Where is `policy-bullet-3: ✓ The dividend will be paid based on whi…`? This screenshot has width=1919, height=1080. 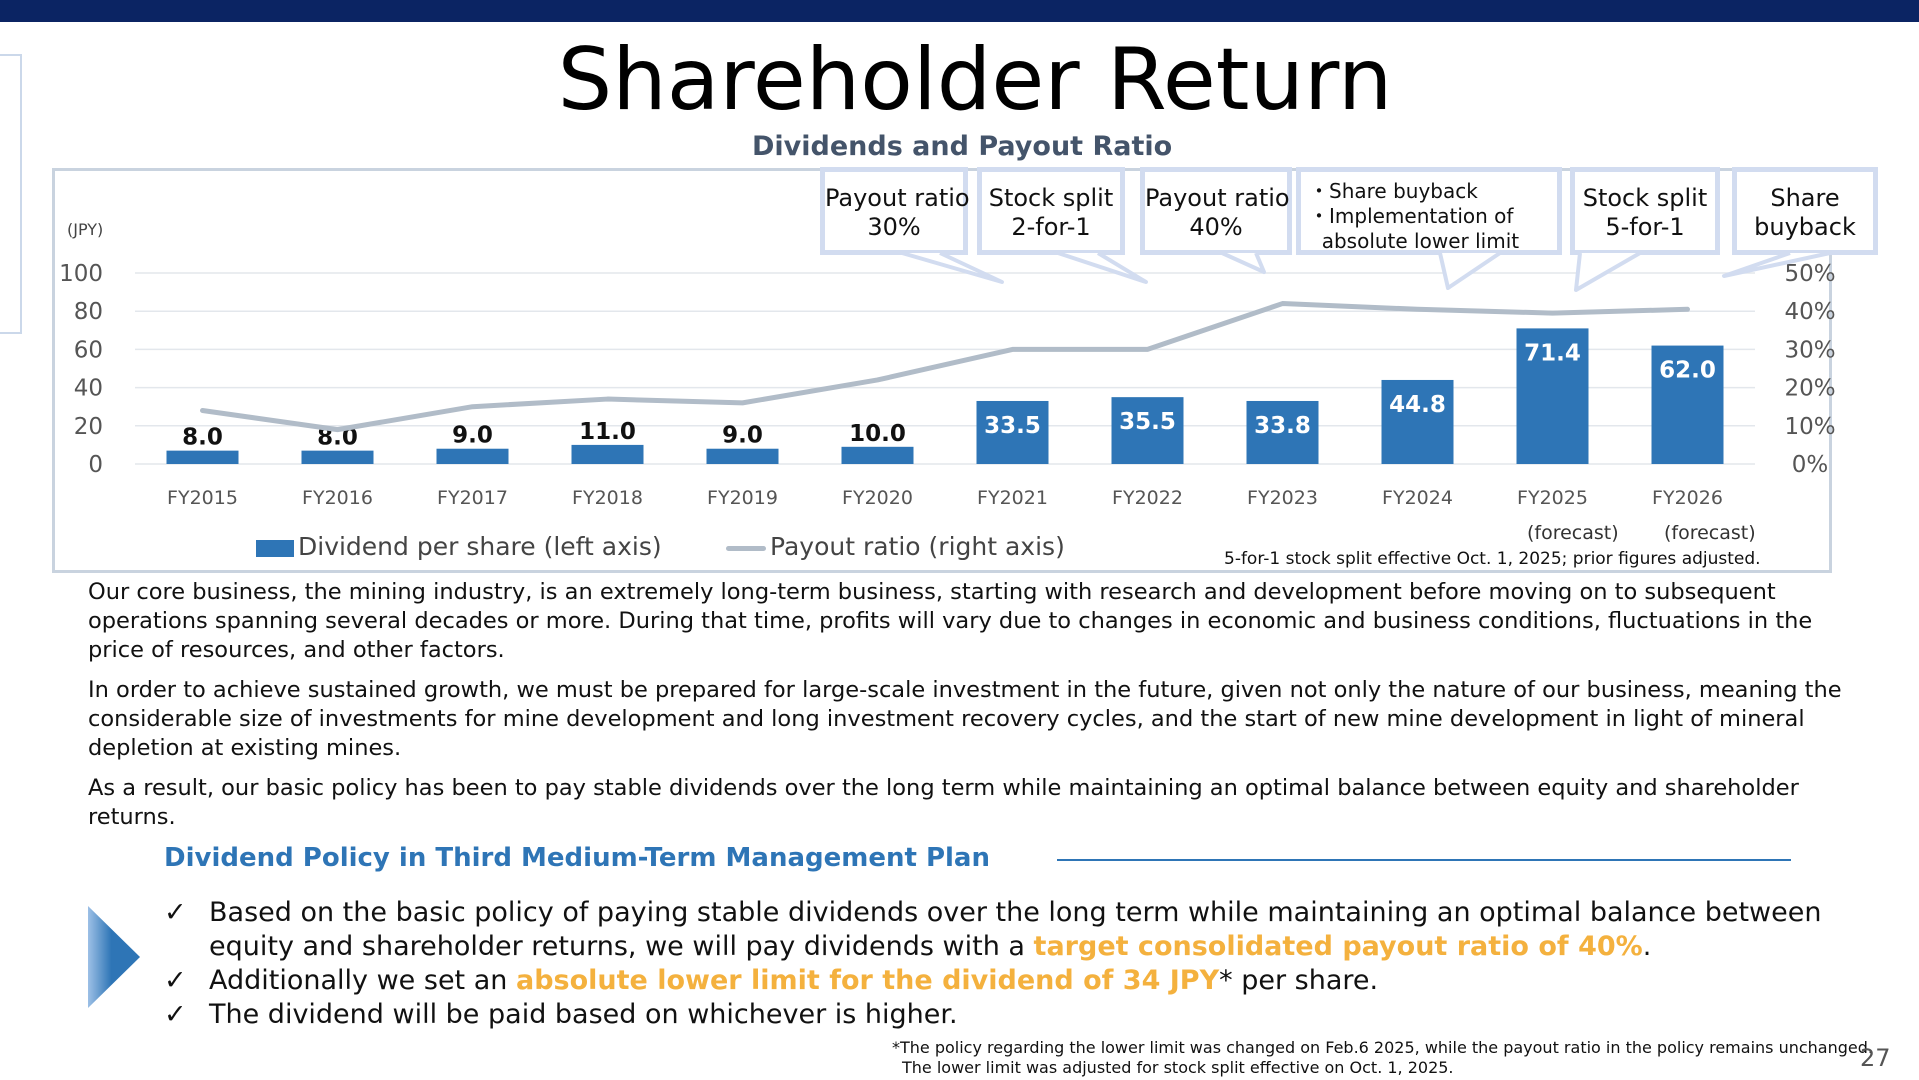
policy-bullet-3: ✓ The dividend will be paid based on whi… is located at coordinates (1014, 1015).